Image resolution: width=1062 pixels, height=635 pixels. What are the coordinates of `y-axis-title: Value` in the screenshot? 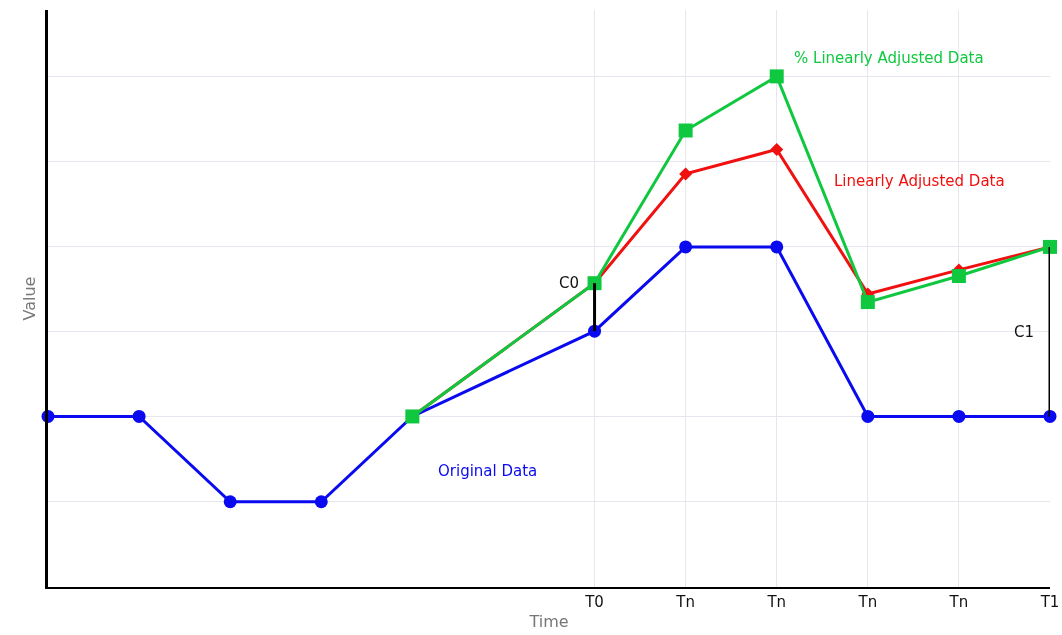 It's located at (29, 298).